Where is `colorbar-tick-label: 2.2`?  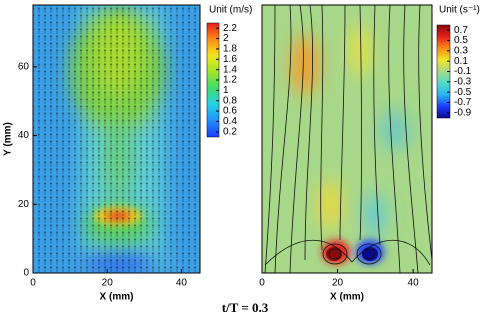 colorbar-tick-label: 2.2 is located at coordinates (230, 28).